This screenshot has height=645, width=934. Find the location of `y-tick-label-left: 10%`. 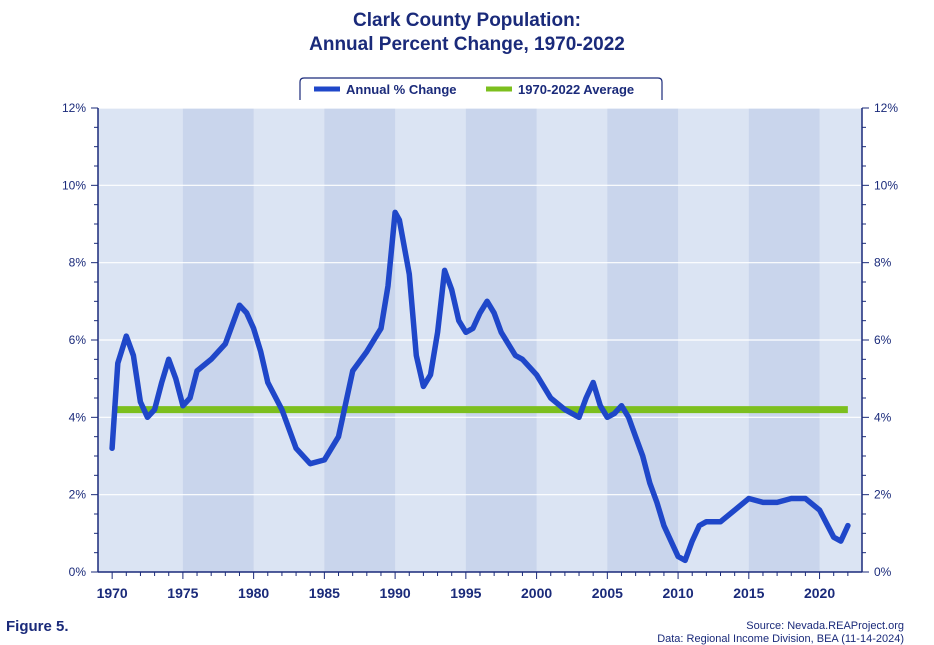

y-tick-label-left: 10% is located at coordinates (74, 185).